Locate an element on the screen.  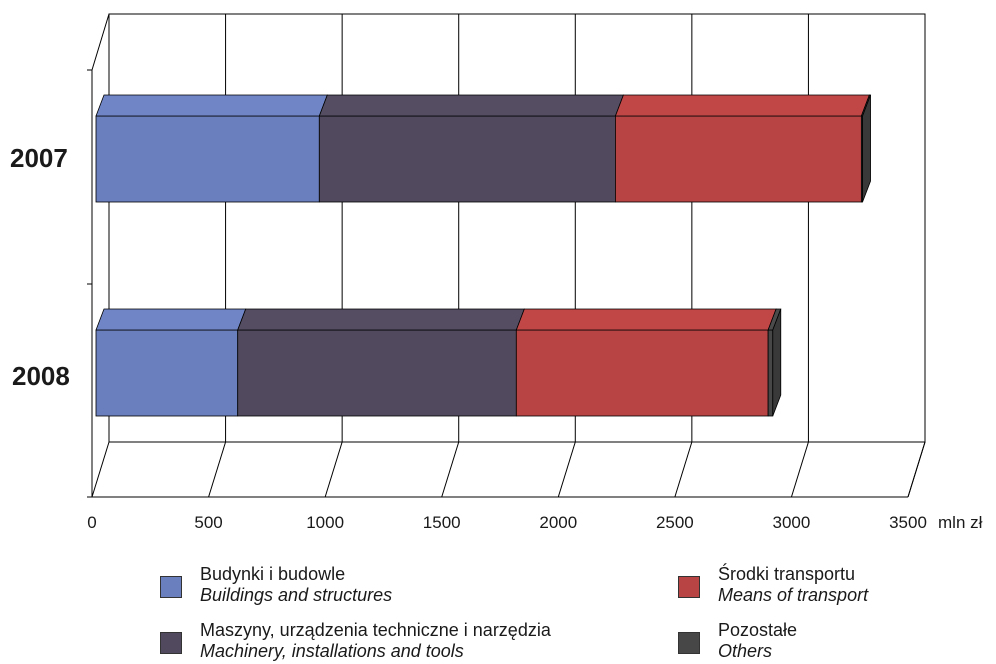
x-unit-label: mln zł is located at coordinates (960, 522).